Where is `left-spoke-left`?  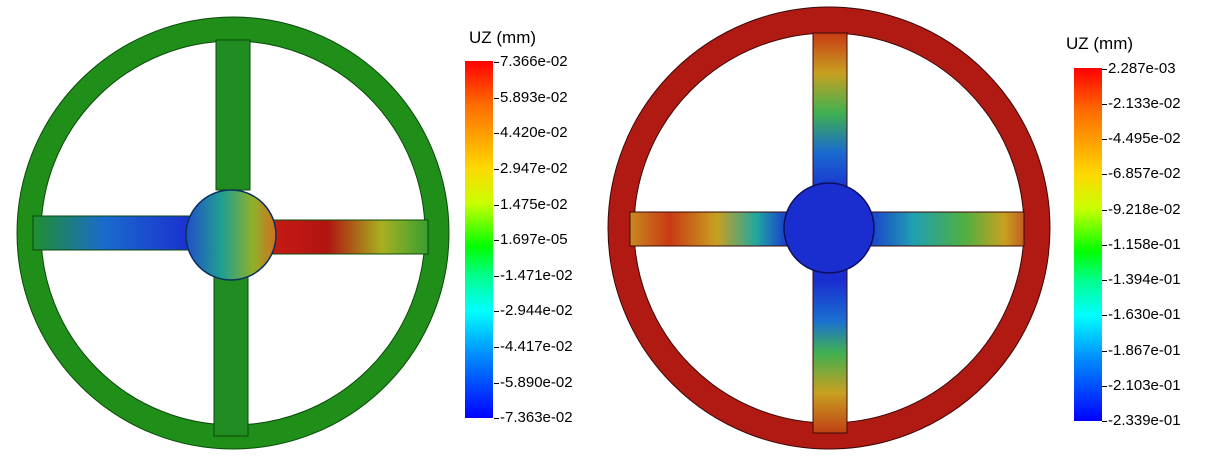
left-spoke-left is located at coordinates (113, 233).